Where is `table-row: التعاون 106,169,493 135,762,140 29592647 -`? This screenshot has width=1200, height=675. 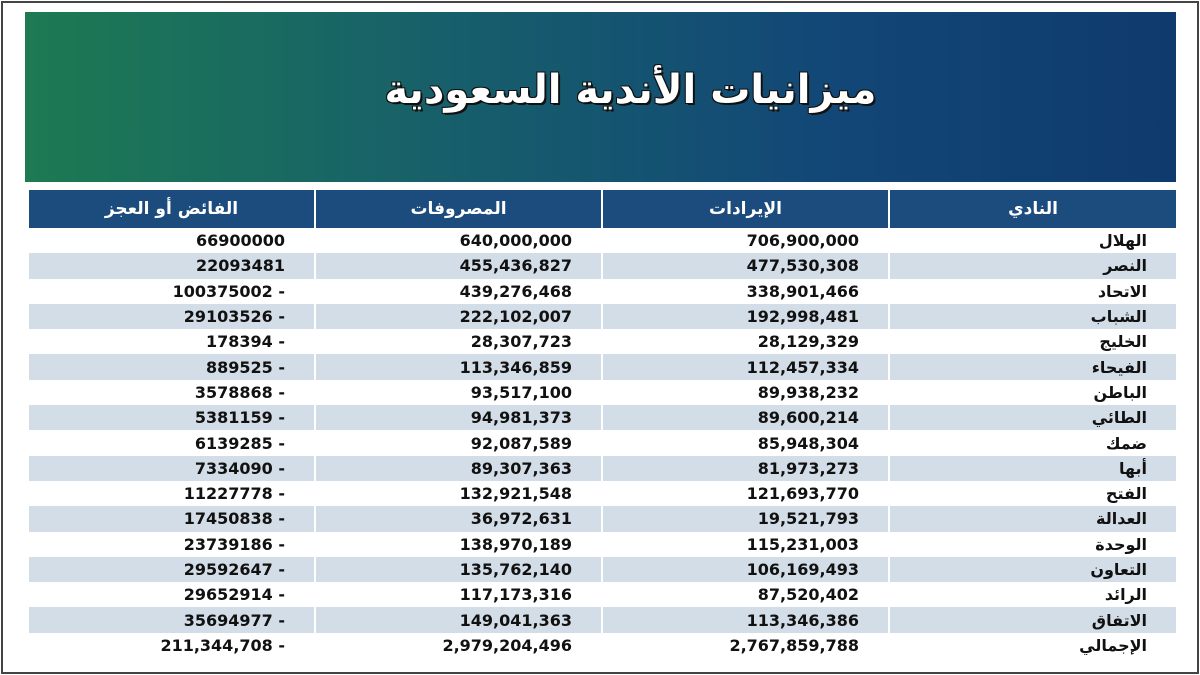 table-row: التعاون 106,169,493 135,762,140 29592647 - is located at coordinates (601, 569).